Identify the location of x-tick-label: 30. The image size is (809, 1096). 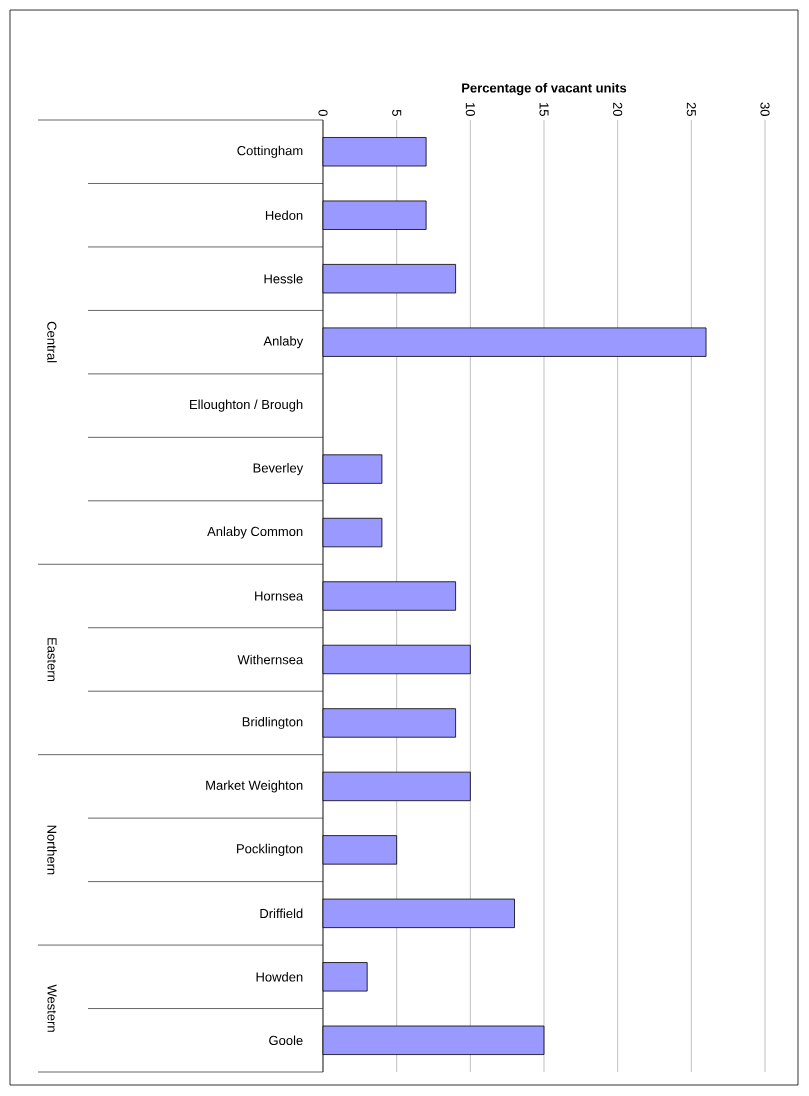
(765, 109).